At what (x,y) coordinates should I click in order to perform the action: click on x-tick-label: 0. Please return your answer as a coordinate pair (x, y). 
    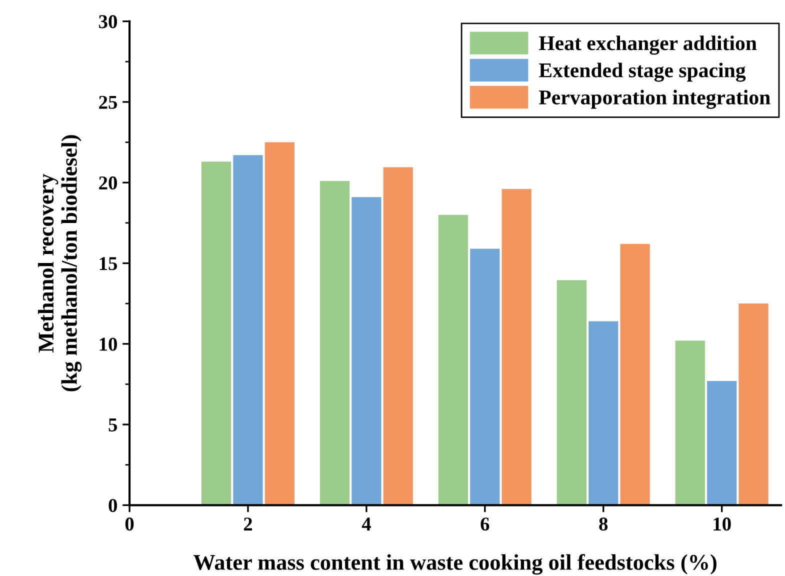
    Looking at the image, I should click on (129, 524).